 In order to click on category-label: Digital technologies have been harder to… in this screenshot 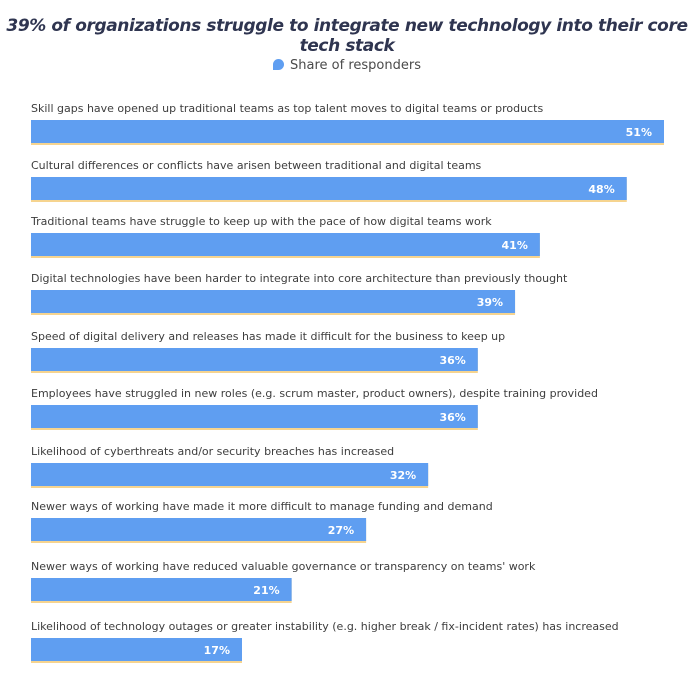, I will do `click(299, 278)`.